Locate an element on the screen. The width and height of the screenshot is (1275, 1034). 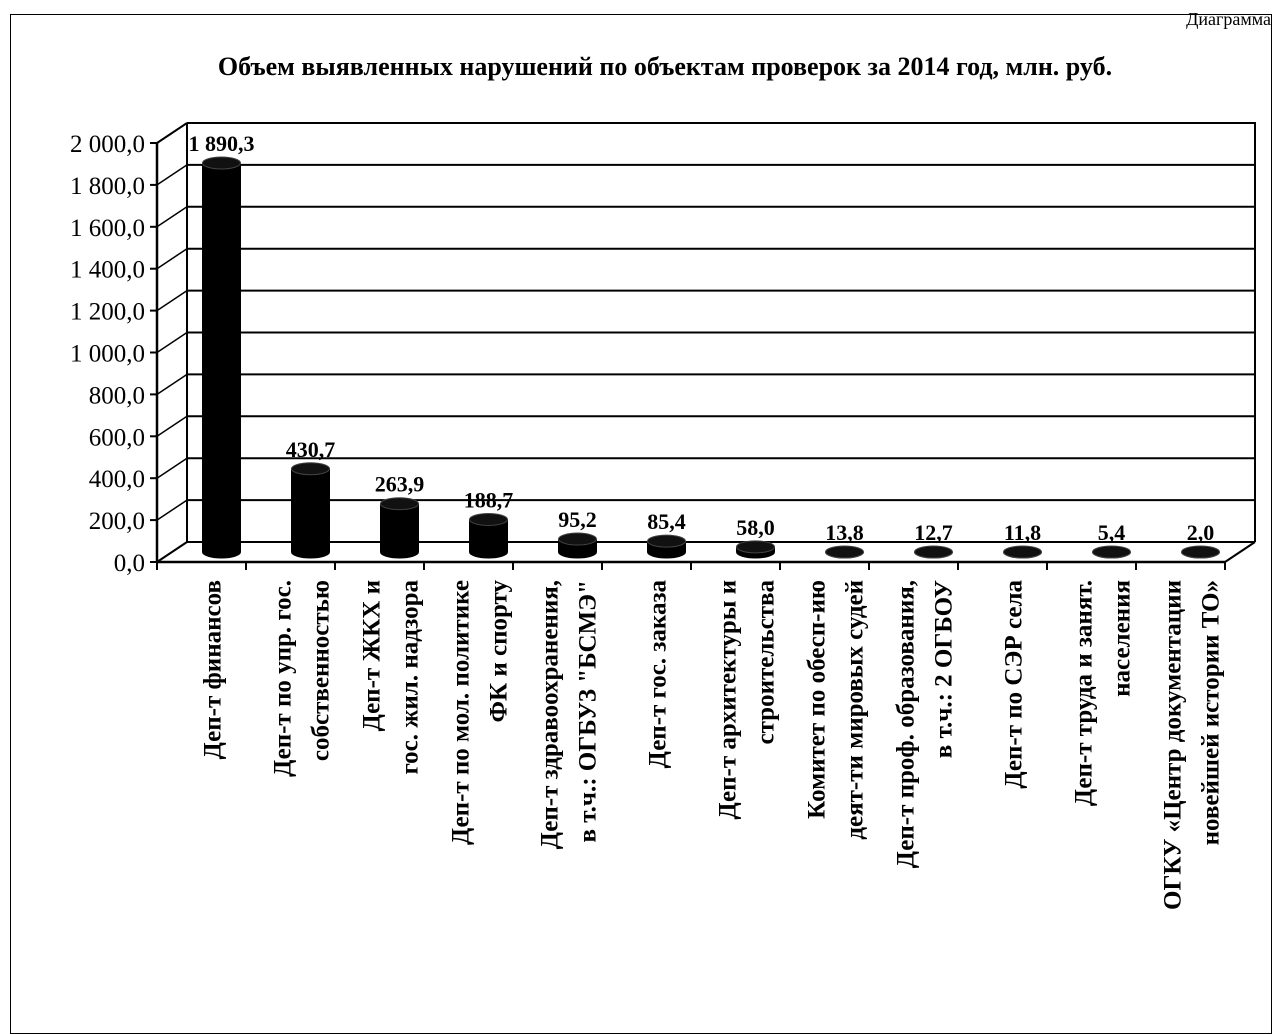
data-label: 12,7 is located at coordinates (933, 532).